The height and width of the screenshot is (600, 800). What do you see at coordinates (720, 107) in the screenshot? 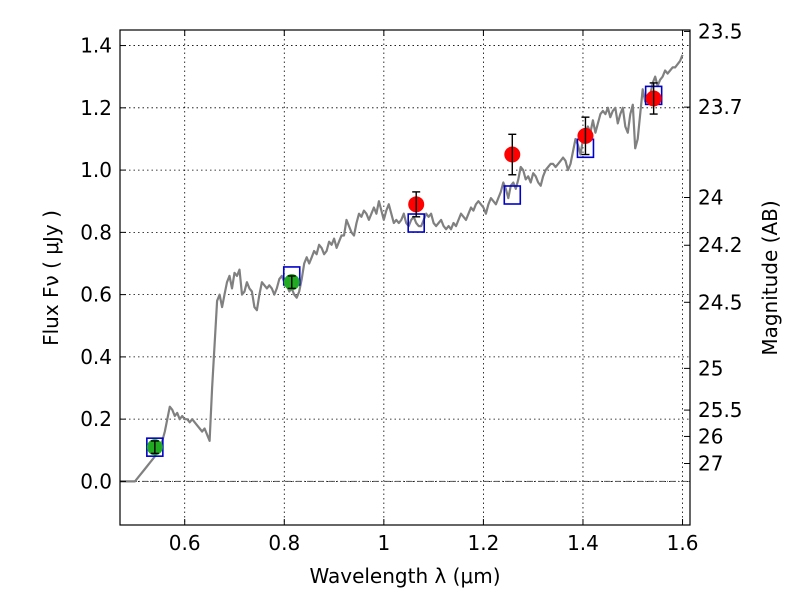
I see `mag-tick-label: 23.7` at bounding box center [720, 107].